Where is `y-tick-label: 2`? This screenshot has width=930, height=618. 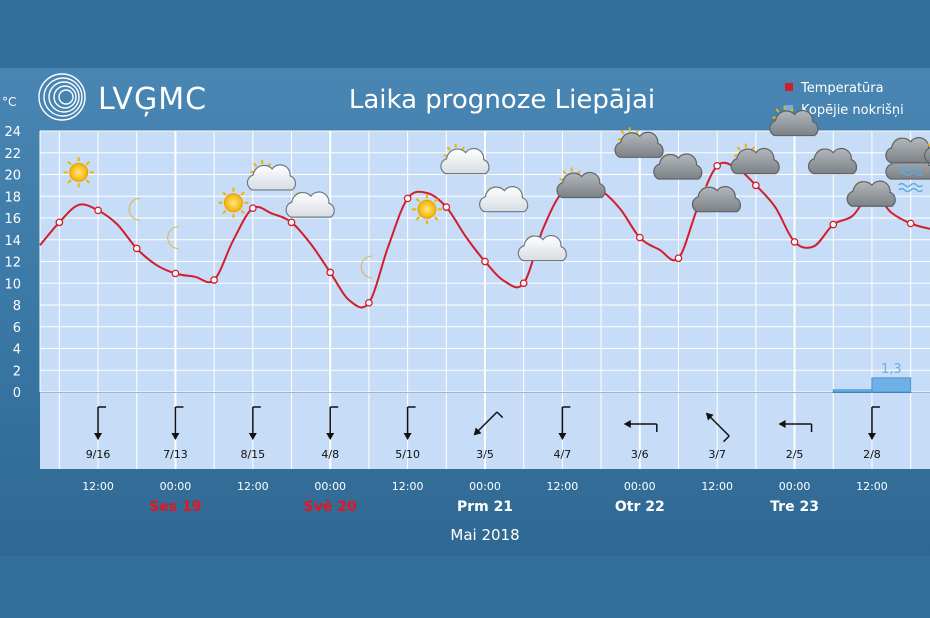 y-tick-label: 2 is located at coordinates (17, 371).